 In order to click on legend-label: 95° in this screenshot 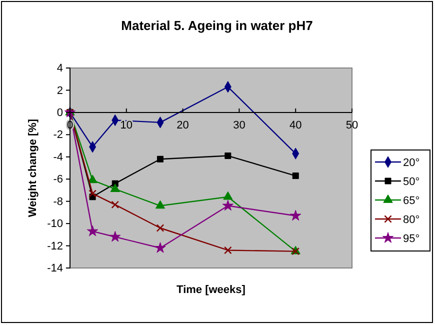, I will do `click(411, 239)`.